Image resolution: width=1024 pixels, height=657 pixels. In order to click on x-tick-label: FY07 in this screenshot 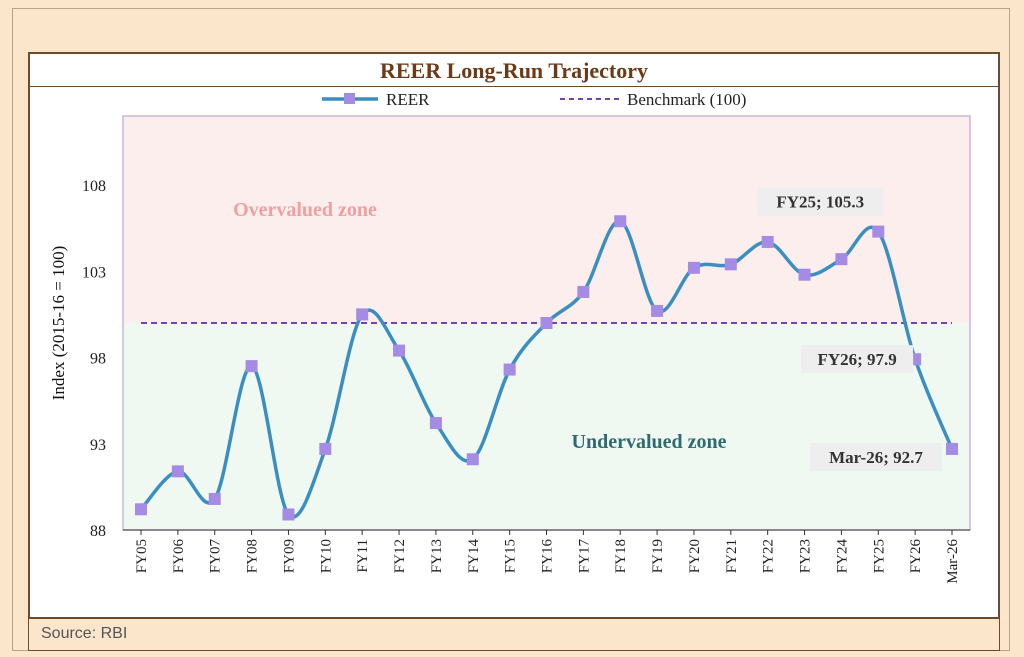, I will do `click(216, 556)`.